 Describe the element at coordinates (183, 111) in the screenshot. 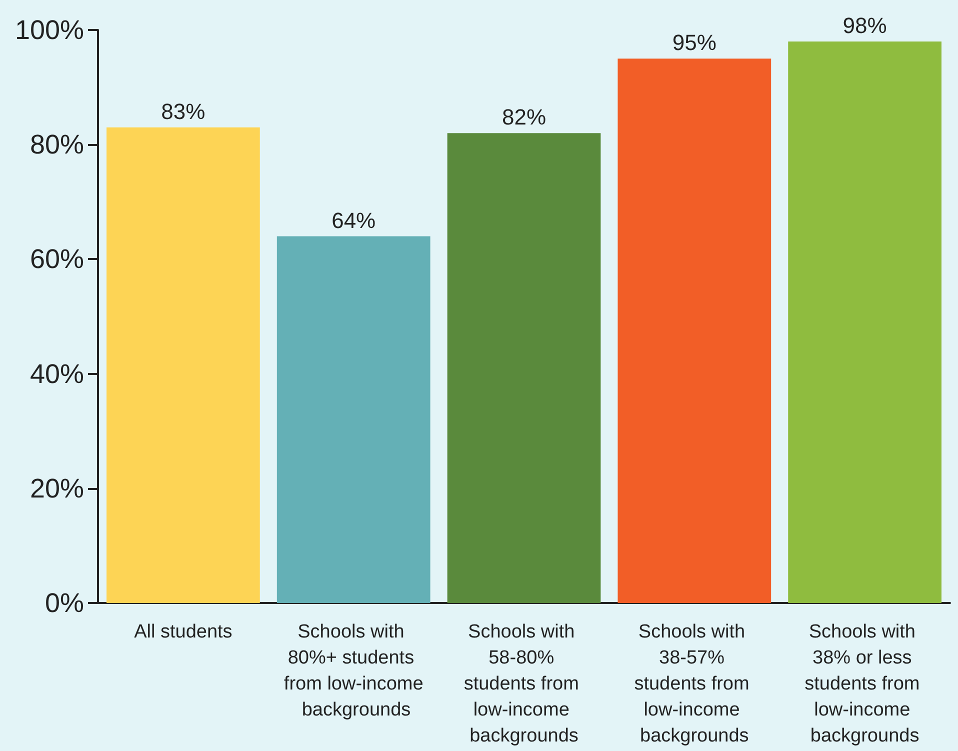

I see `data-label: 83%` at that location.